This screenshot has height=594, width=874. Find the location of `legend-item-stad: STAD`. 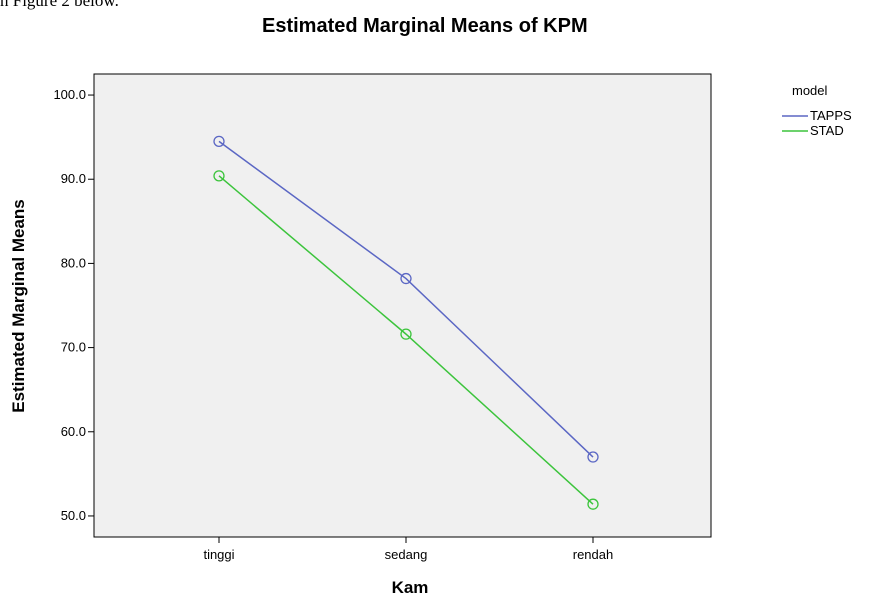

legend-item-stad: STAD is located at coordinates (813, 130).